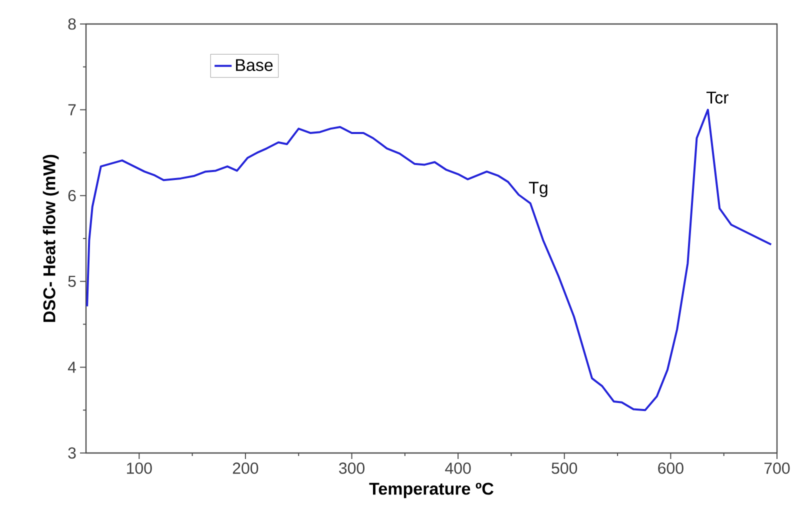 This screenshot has height=523, width=796. Describe the element at coordinates (351, 468) in the screenshot. I see `x-tick-label: 300` at that location.